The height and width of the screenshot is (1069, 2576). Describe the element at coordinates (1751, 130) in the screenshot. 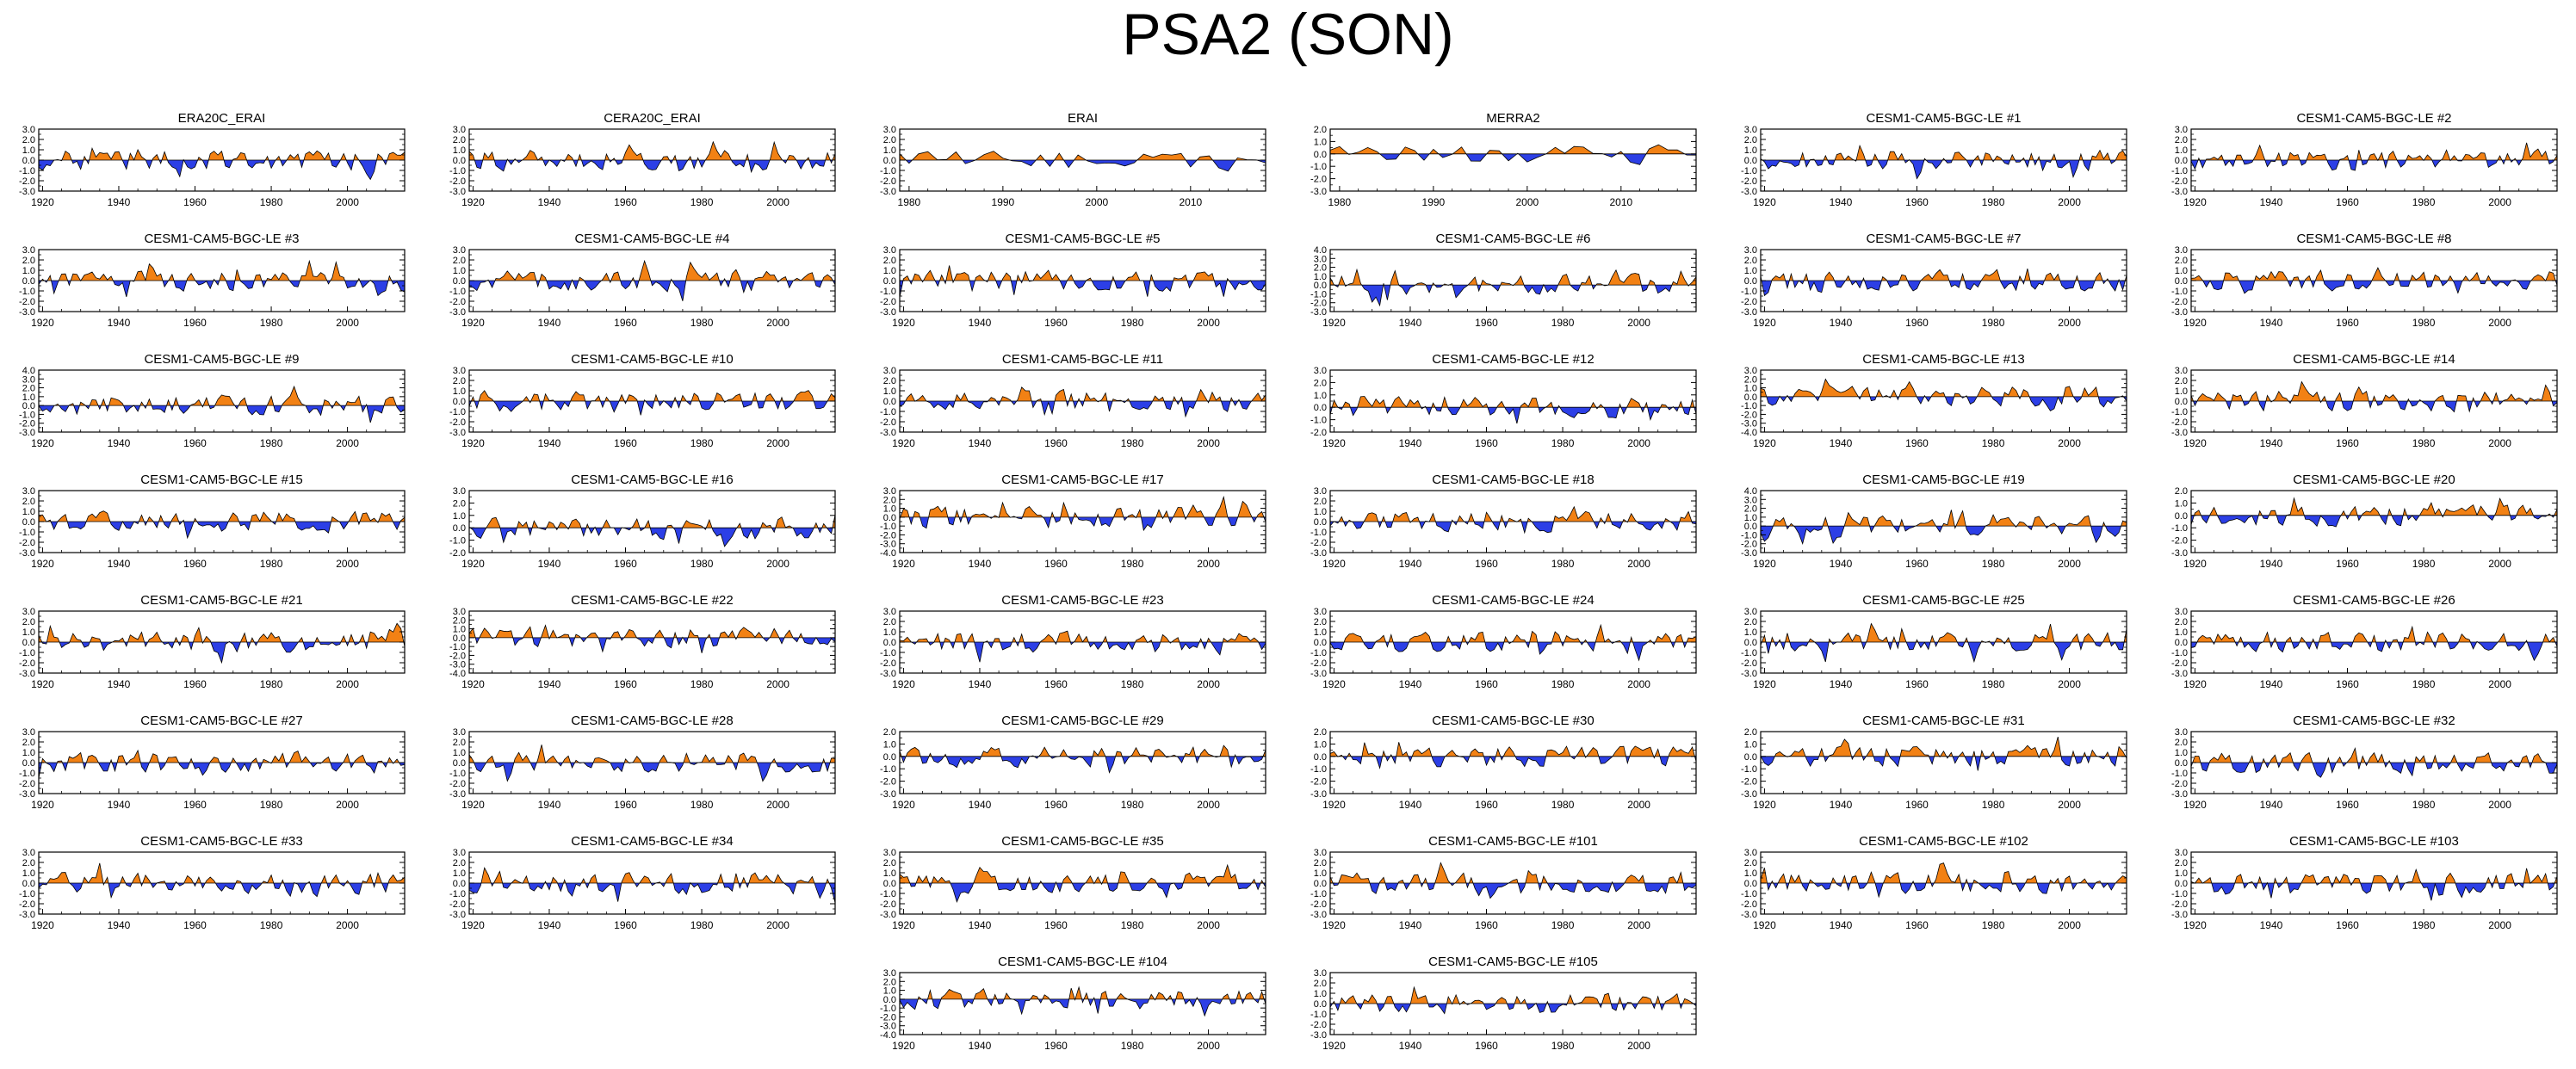

I see `y-tick-label: 3.0` at that location.